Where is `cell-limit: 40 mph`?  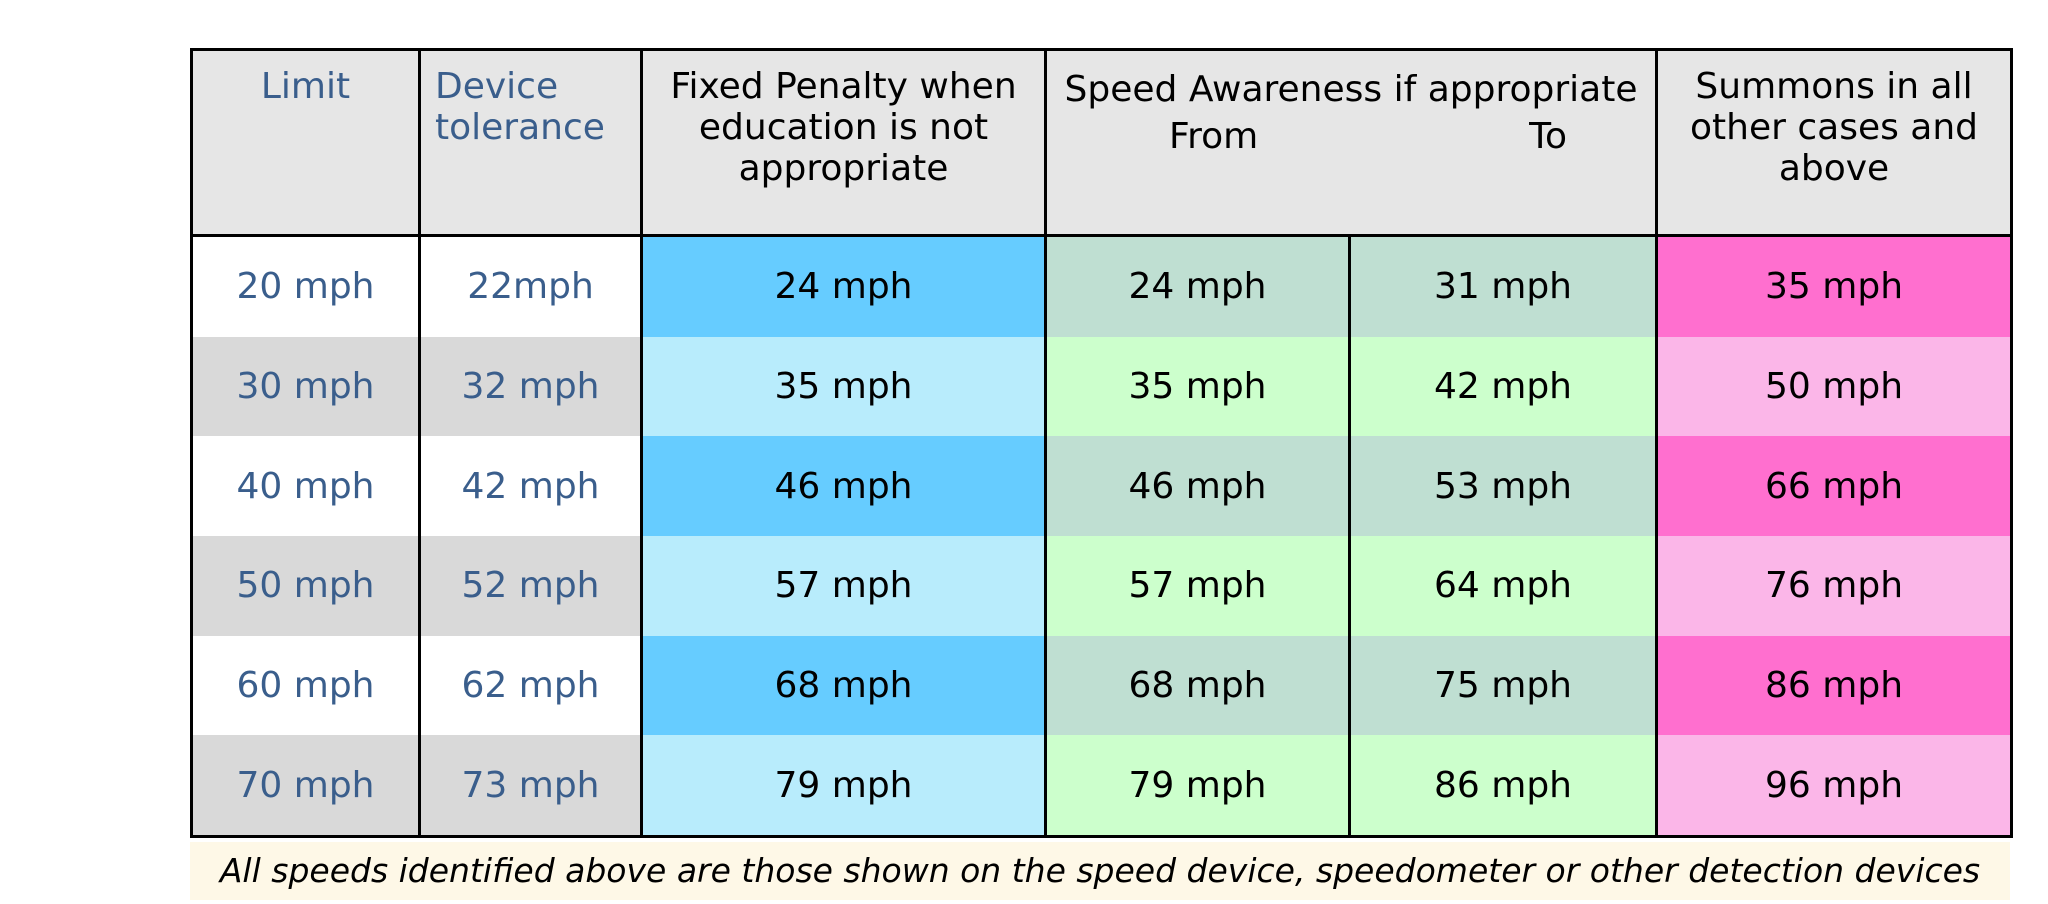 cell-limit: 40 mph is located at coordinates (305, 486).